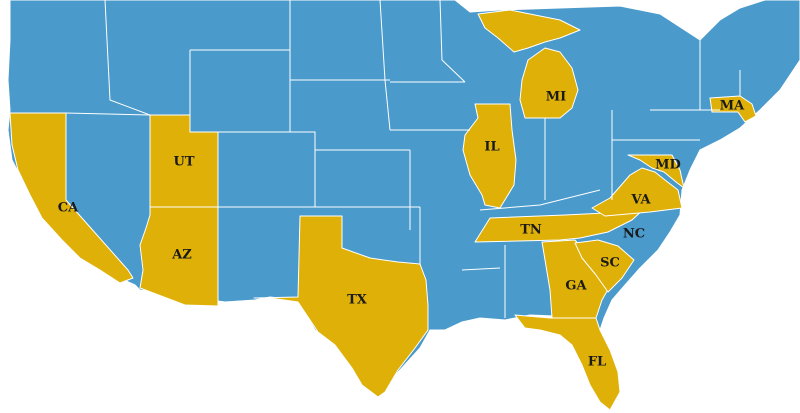 The width and height of the screenshot is (800, 413). What do you see at coordinates (732, 106) in the screenshot?
I see `label-MA: MA` at bounding box center [732, 106].